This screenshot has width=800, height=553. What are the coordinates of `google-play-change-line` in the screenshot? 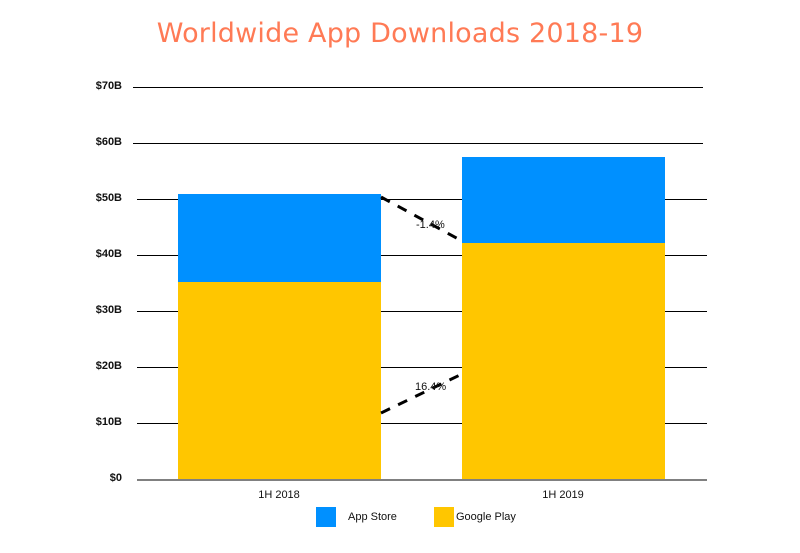 It's located at (421, 393).